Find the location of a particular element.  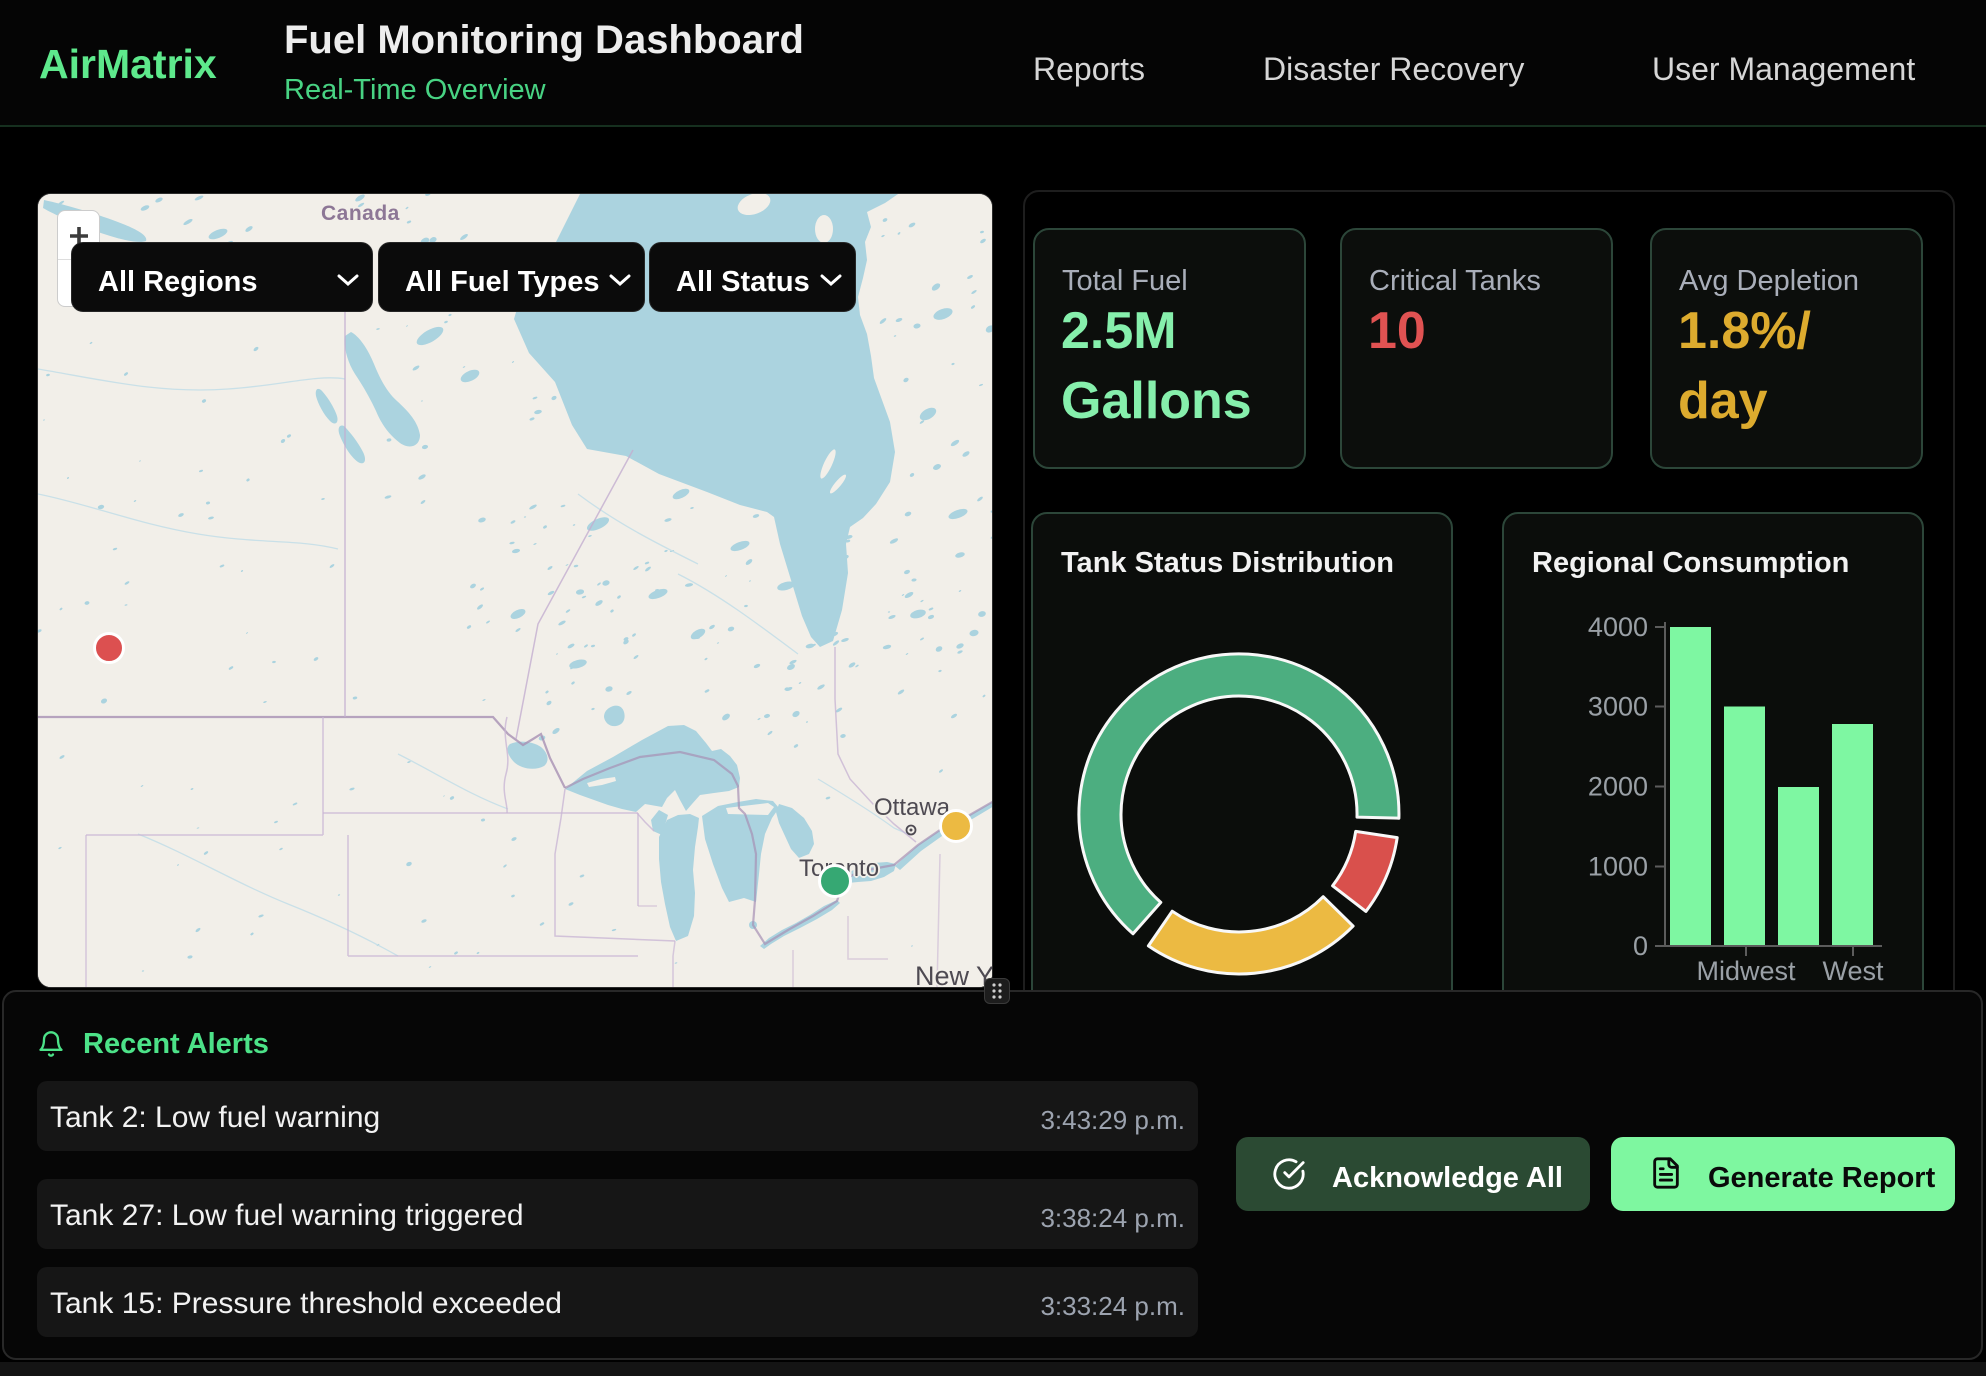

svg-text: 3000 is located at coordinates (1618, 707).